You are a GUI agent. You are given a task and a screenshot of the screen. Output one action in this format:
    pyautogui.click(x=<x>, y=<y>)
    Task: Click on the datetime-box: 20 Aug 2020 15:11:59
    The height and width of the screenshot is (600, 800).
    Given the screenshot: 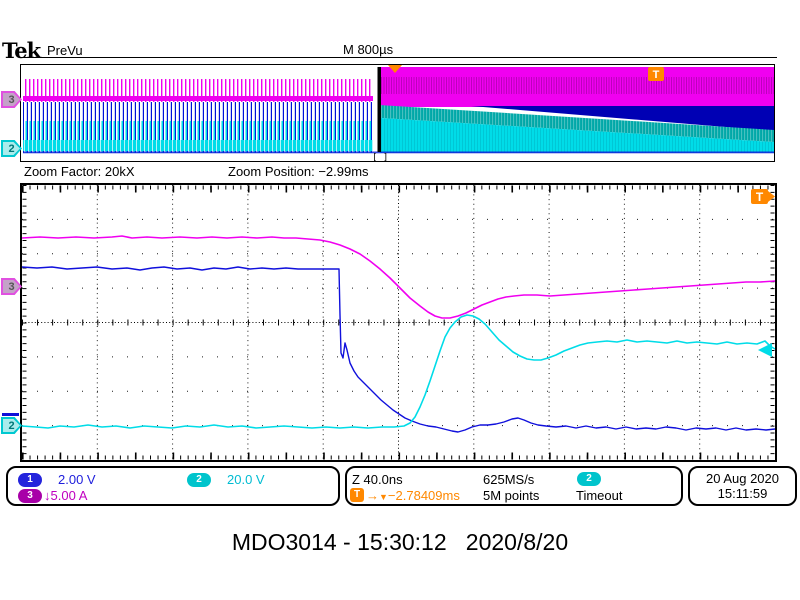 What is the action you would take?
    pyautogui.click(x=742, y=486)
    